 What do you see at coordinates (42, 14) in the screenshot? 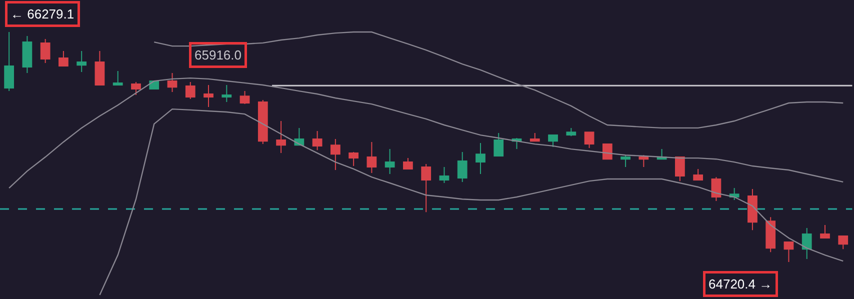
I see `annotation: ← 66279.1` at bounding box center [42, 14].